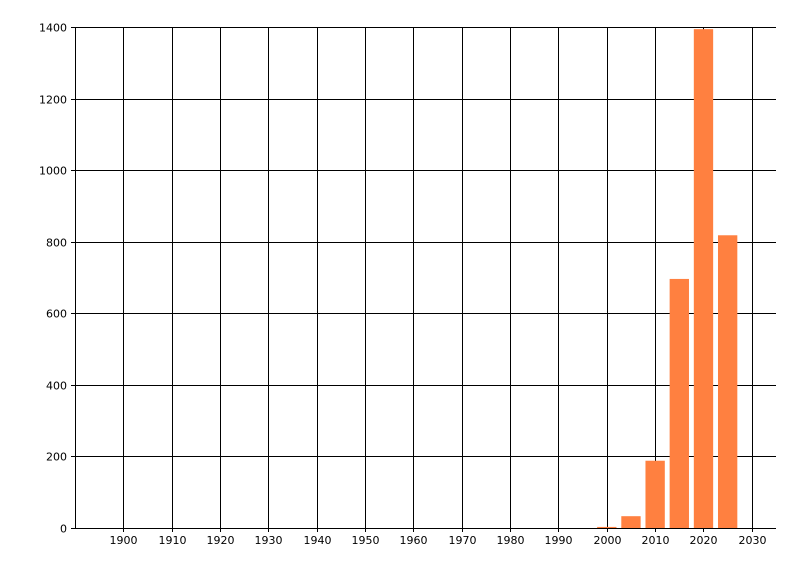  I want to click on x-tick-label: 1940, so click(318, 540).